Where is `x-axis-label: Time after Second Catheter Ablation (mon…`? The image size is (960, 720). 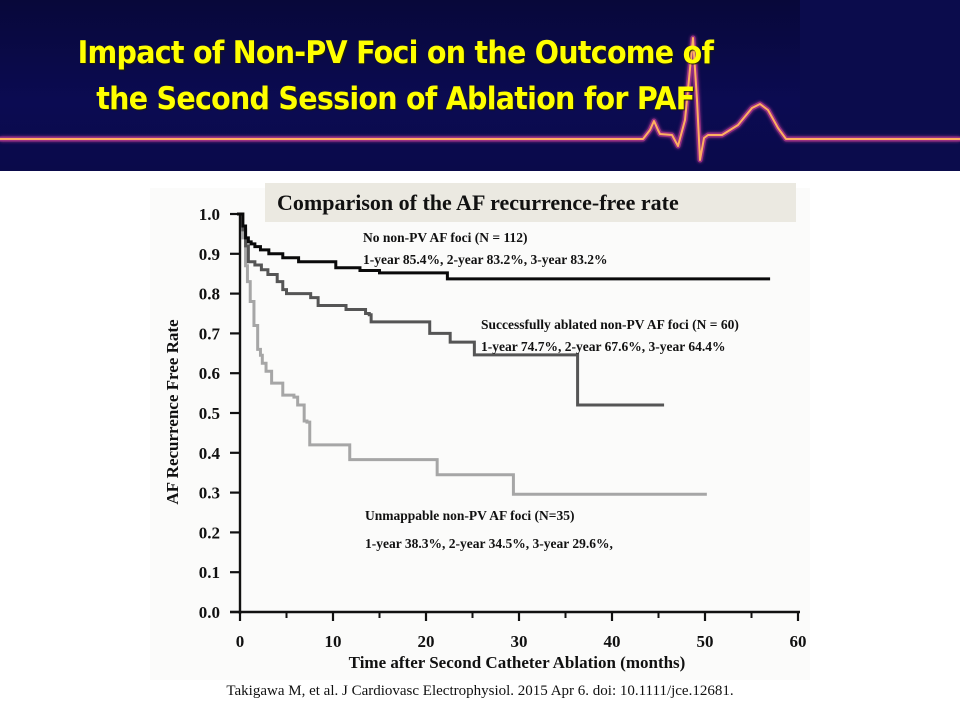 x-axis-label: Time after Second Catheter Ablation (mon… is located at coordinates (517, 662).